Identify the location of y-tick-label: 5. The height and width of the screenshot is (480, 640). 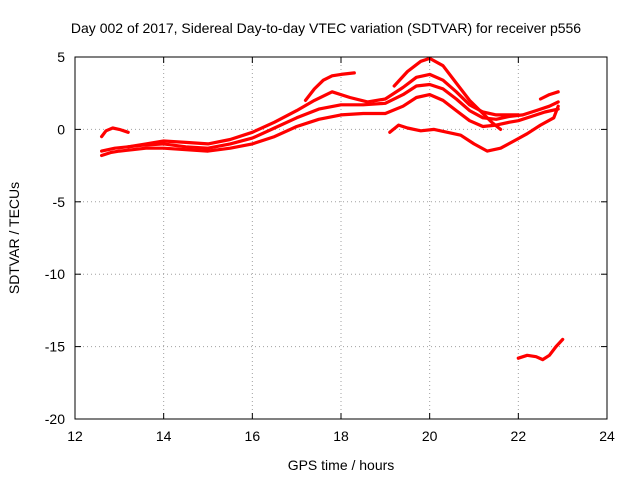
(61, 57).